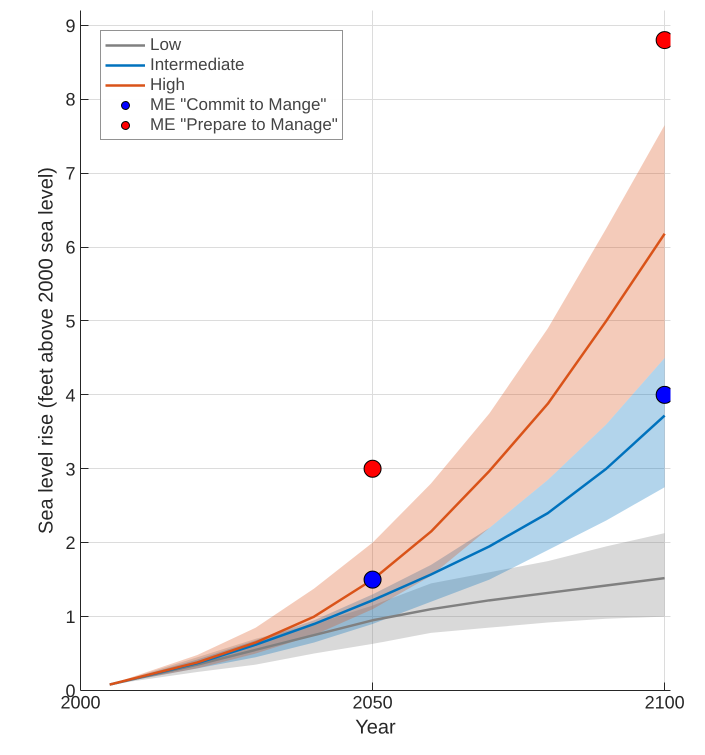  Describe the element at coordinates (70, 100) in the screenshot. I see `y-tick-label: 8` at that location.